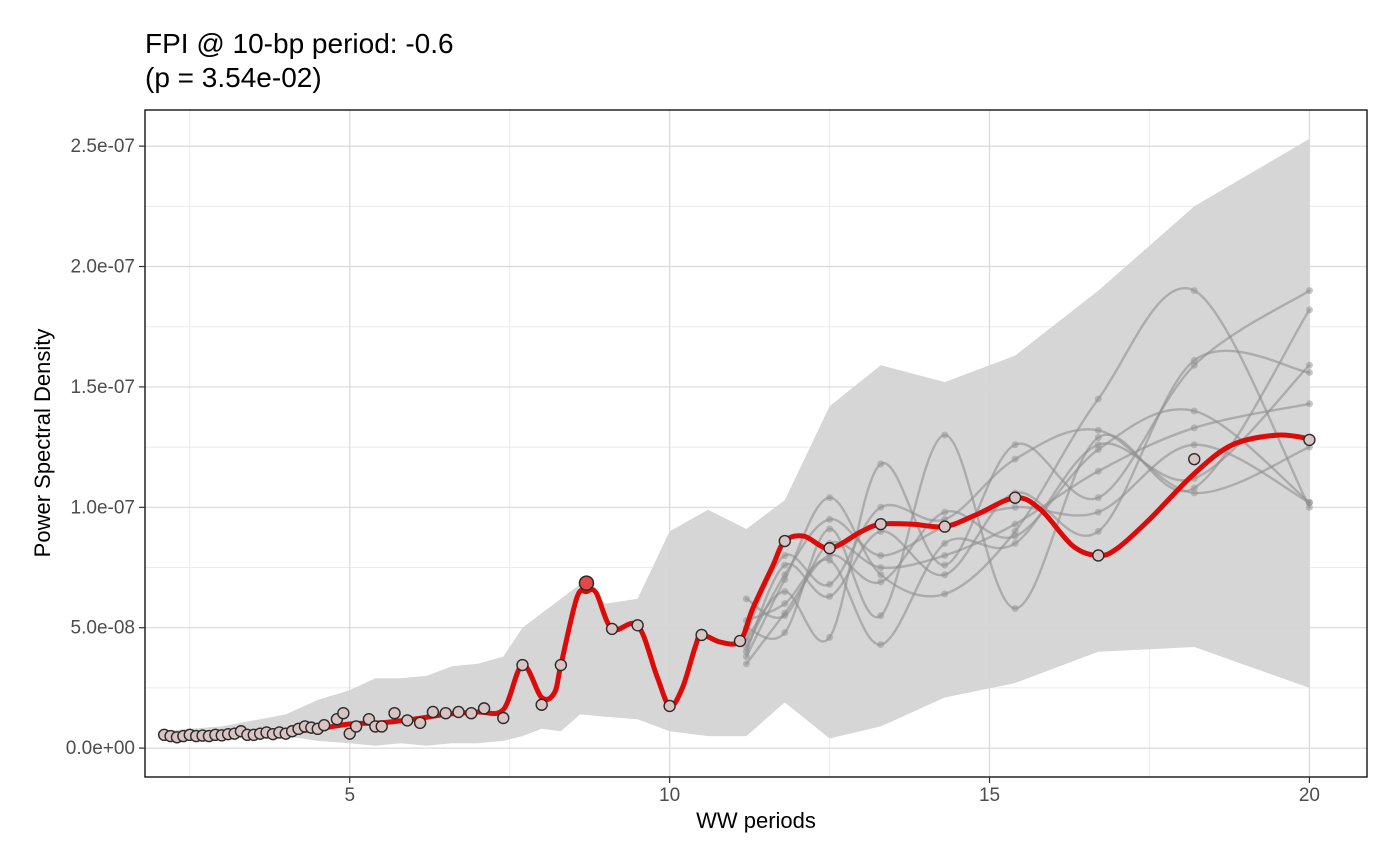  I want to click on x-tick-label: 5, so click(349, 795).